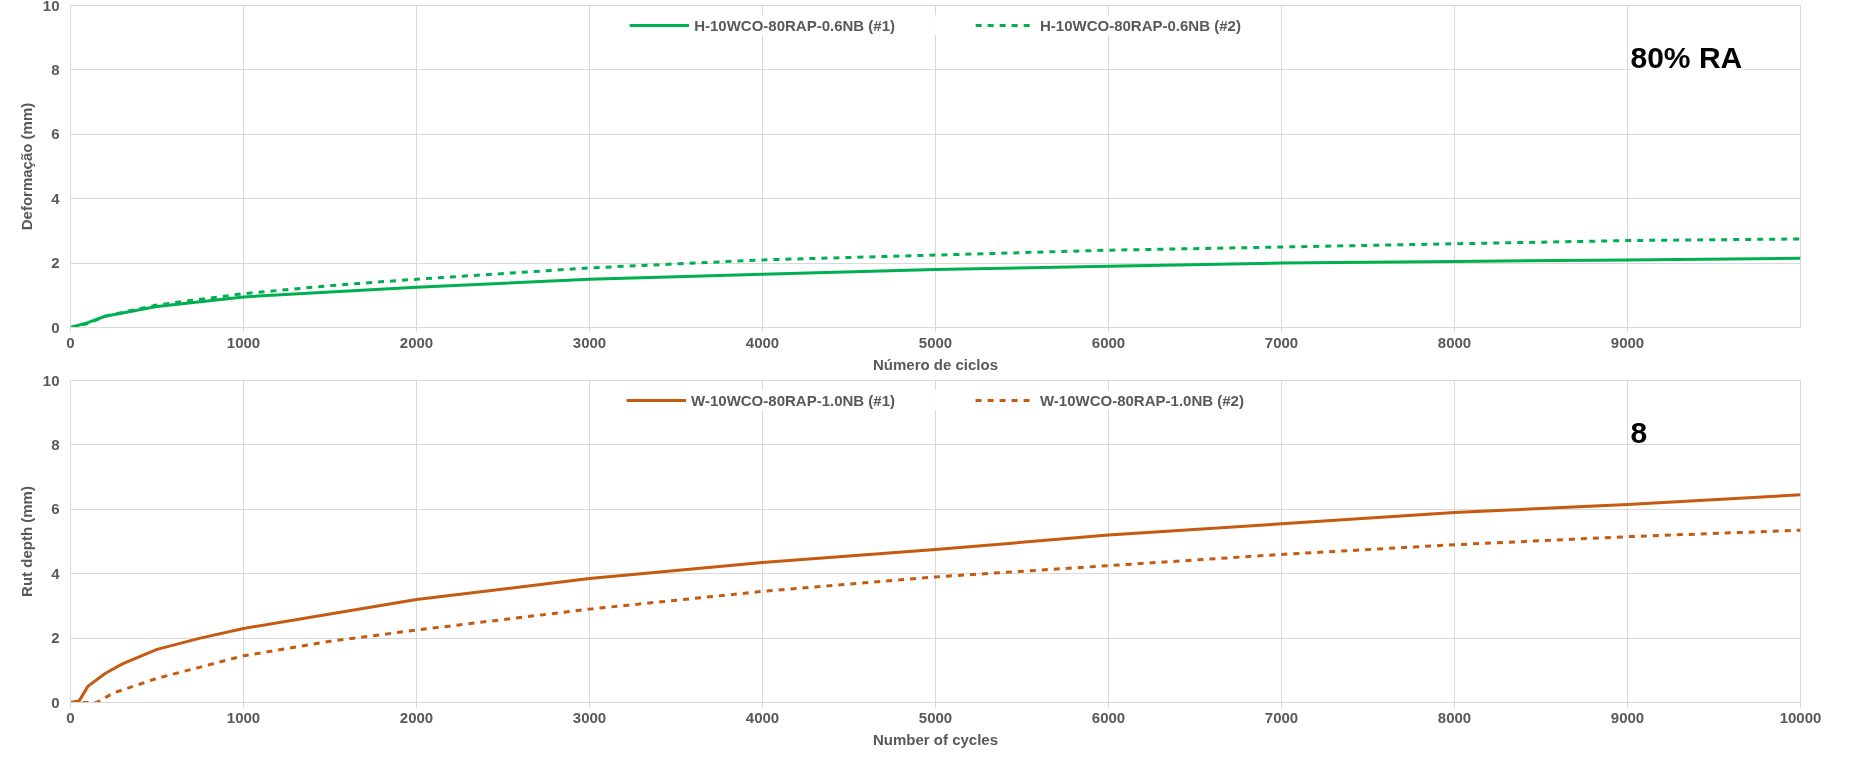  What do you see at coordinates (1639, 432) in the screenshot?
I see `annotation: 8` at bounding box center [1639, 432].